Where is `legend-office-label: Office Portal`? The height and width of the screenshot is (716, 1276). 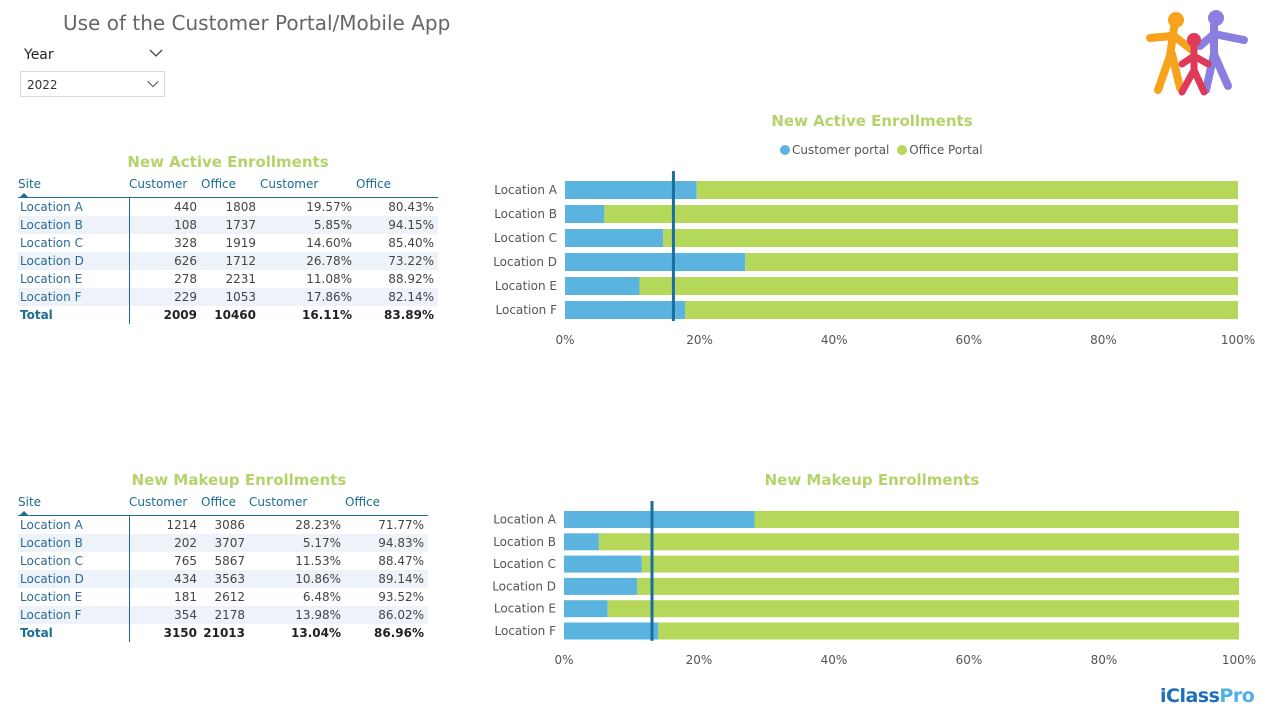 legend-office-label: Office Portal is located at coordinates (946, 150).